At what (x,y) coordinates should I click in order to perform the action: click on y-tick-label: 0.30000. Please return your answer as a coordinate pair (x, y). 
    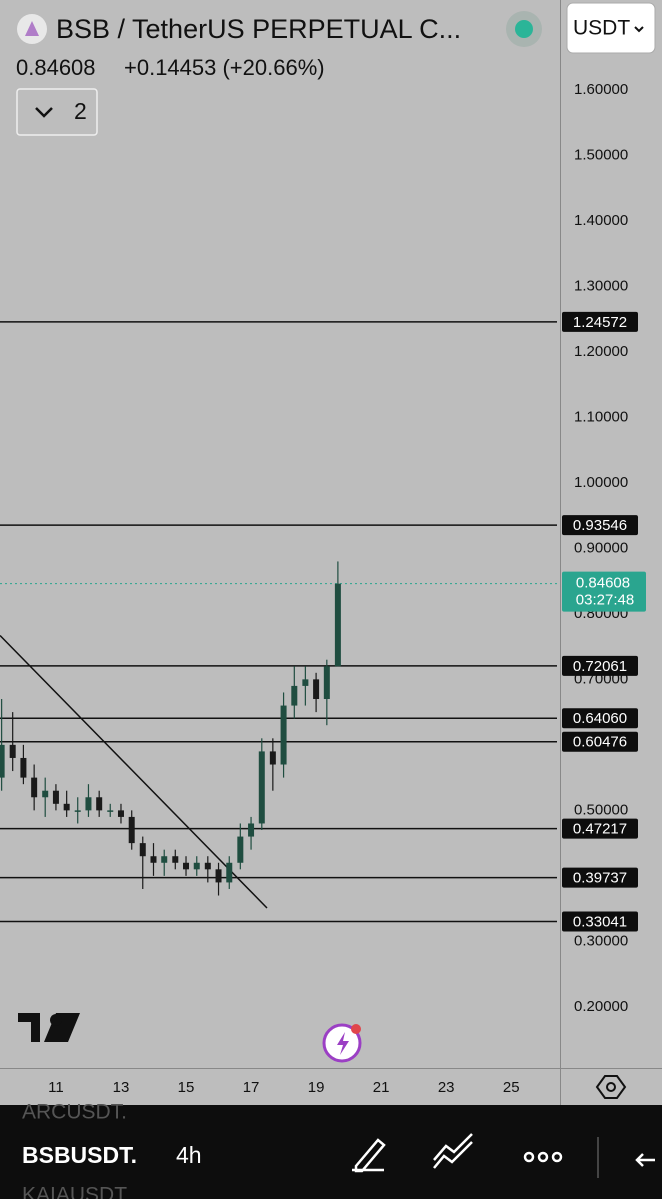
    Looking at the image, I should click on (601, 940).